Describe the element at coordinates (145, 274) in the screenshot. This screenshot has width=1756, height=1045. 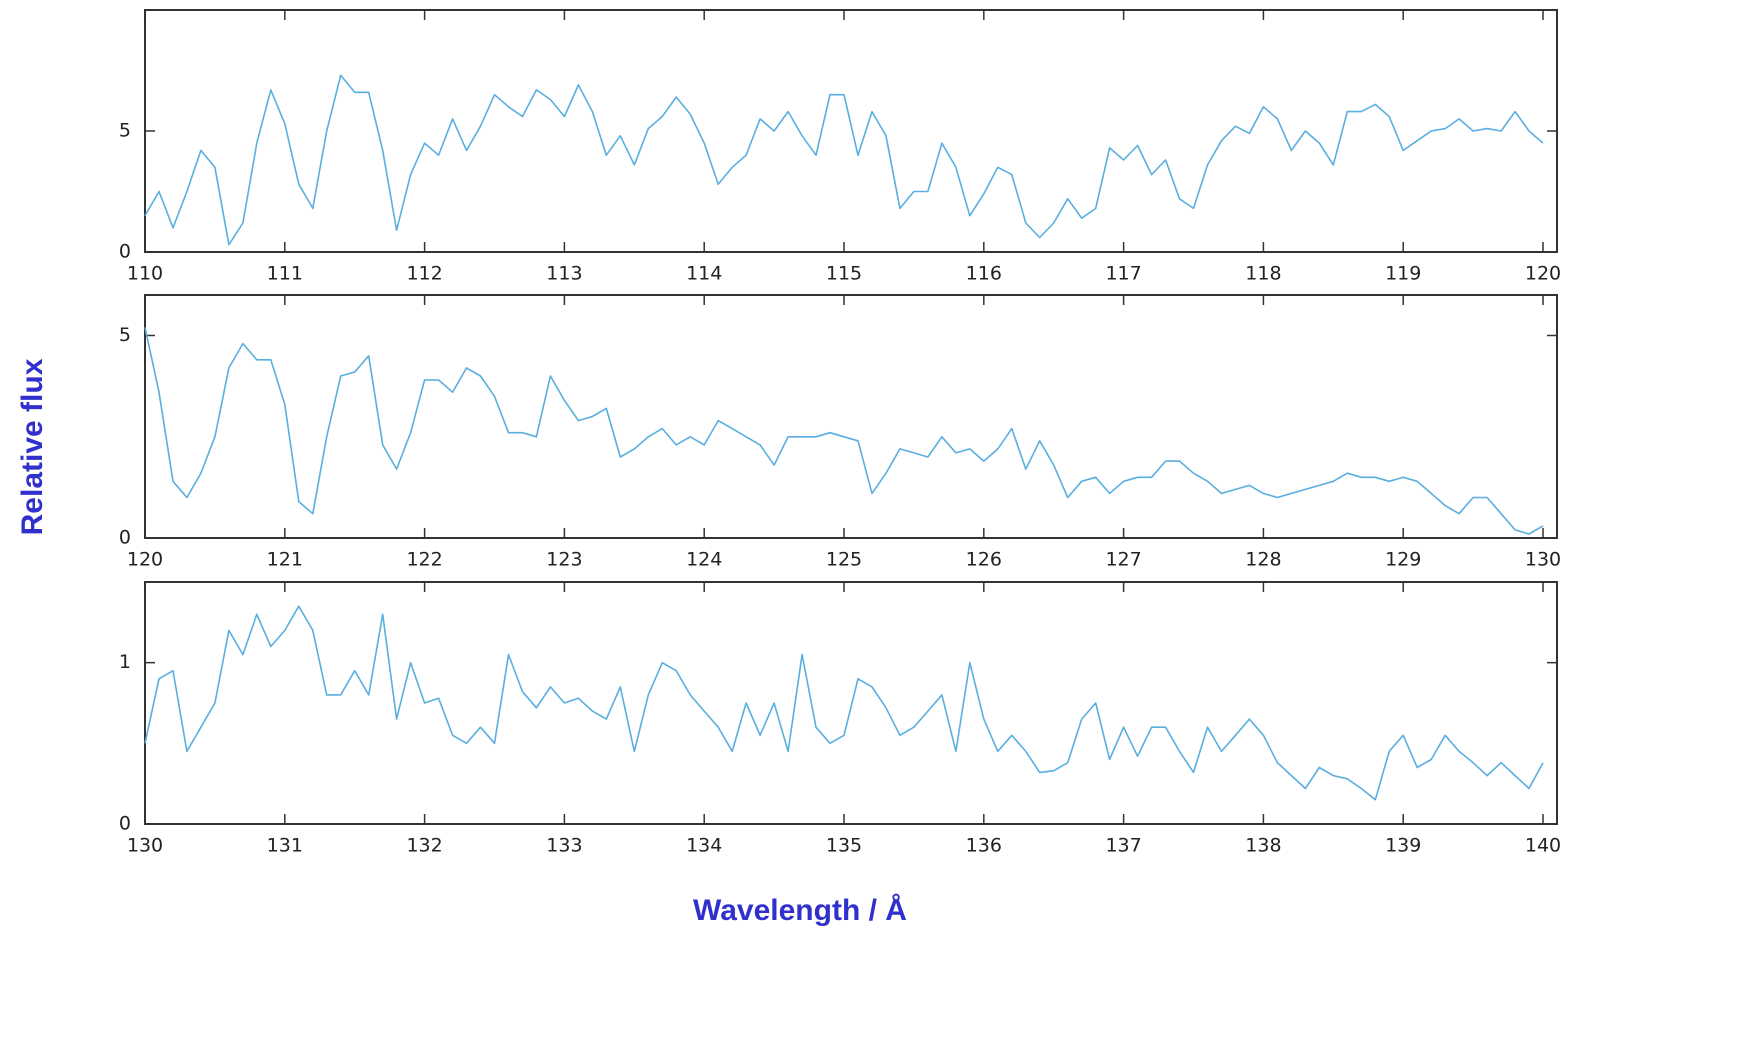
I see `x-tick-label: 110` at that location.